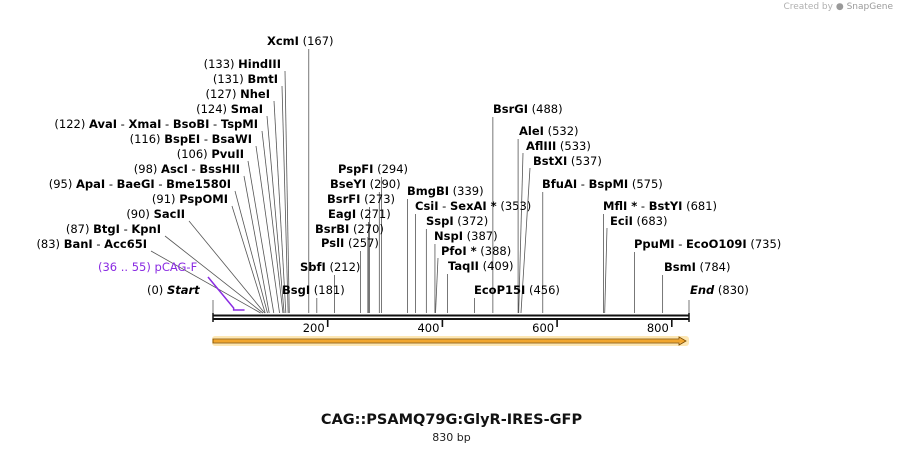 The height and width of the screenshot is (453, 903). Describe the element at coordinates (287, 192) in the screenshot. I see `site-connector-hindiii` at that location.